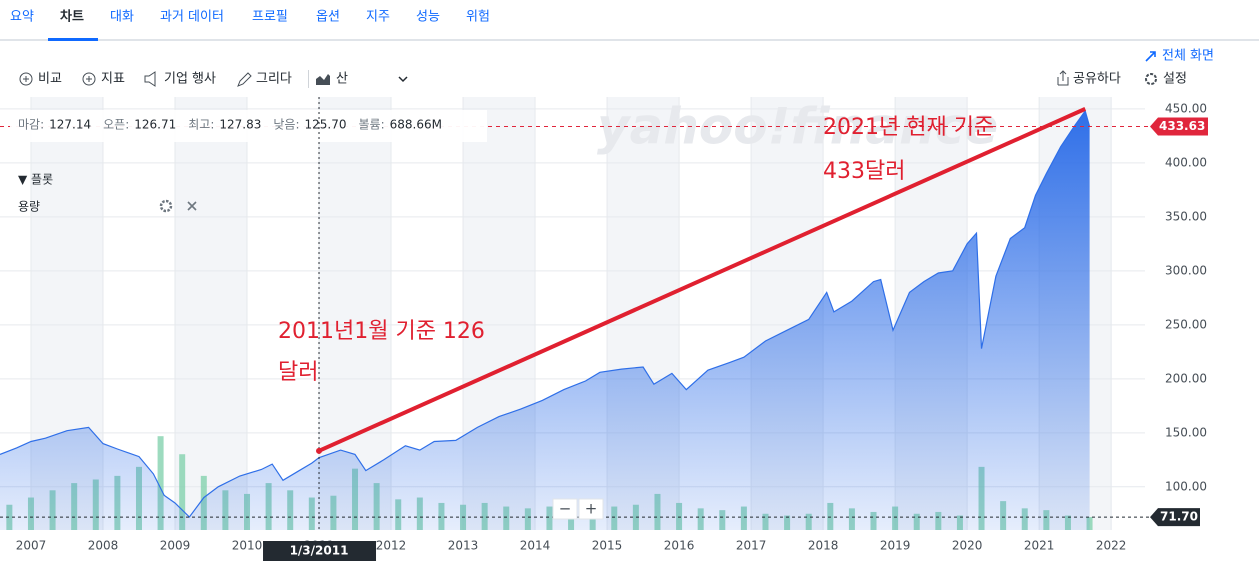 The height and width of the screenshot is (565, 1259). I want to click on tab: 요약, so click(22, 17).